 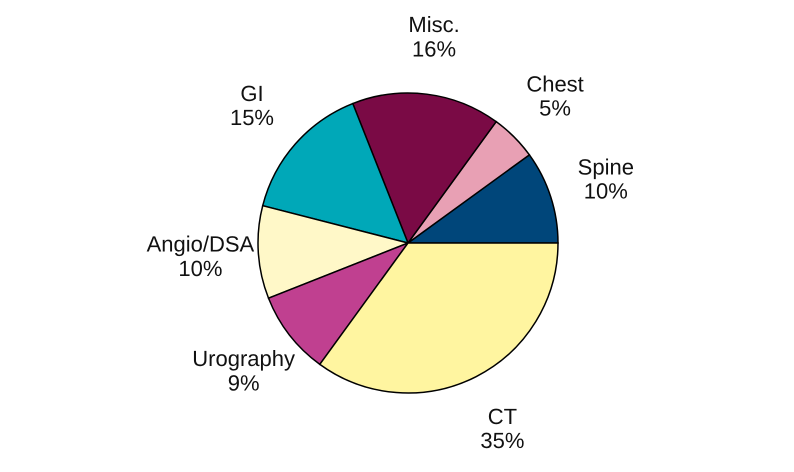 What do you see at coordinates (252, 117) in the screenshot?
I see `data-label: 15%` at bounding box center [252, 117].